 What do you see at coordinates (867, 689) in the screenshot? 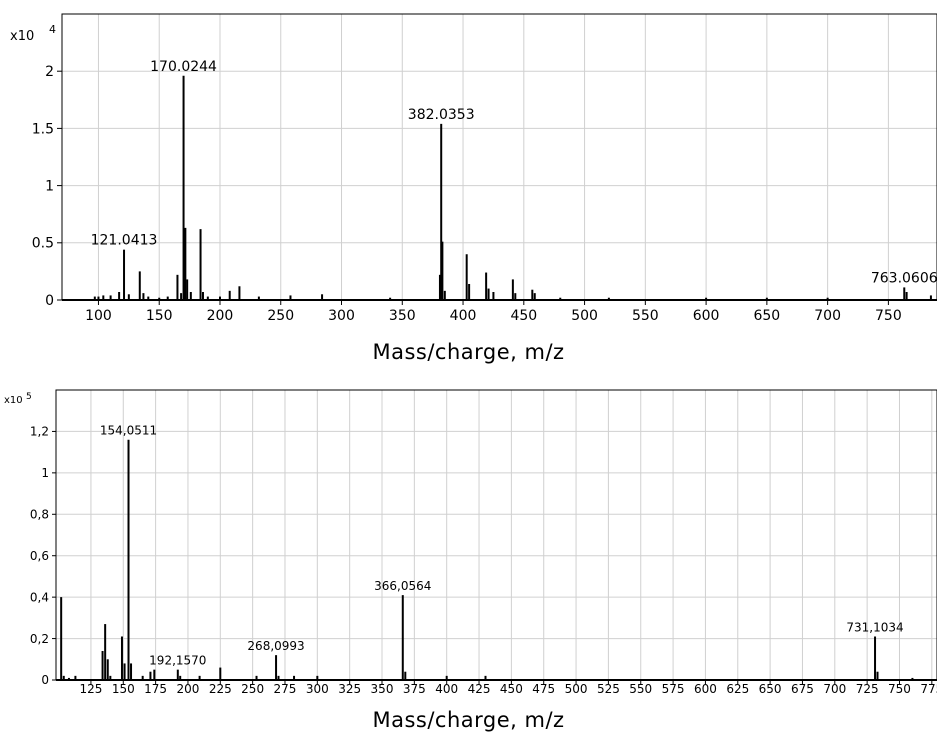
I see `x-tick-label: 725` at bounding box center [867, 689].